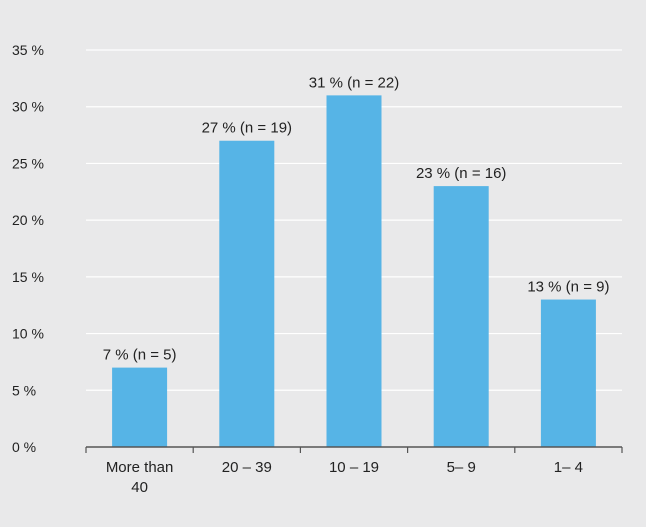 Image resolution: width=646 pixels, height=527 pixels. I want to click on y-tick-label: 30 %, so click(28, 107).